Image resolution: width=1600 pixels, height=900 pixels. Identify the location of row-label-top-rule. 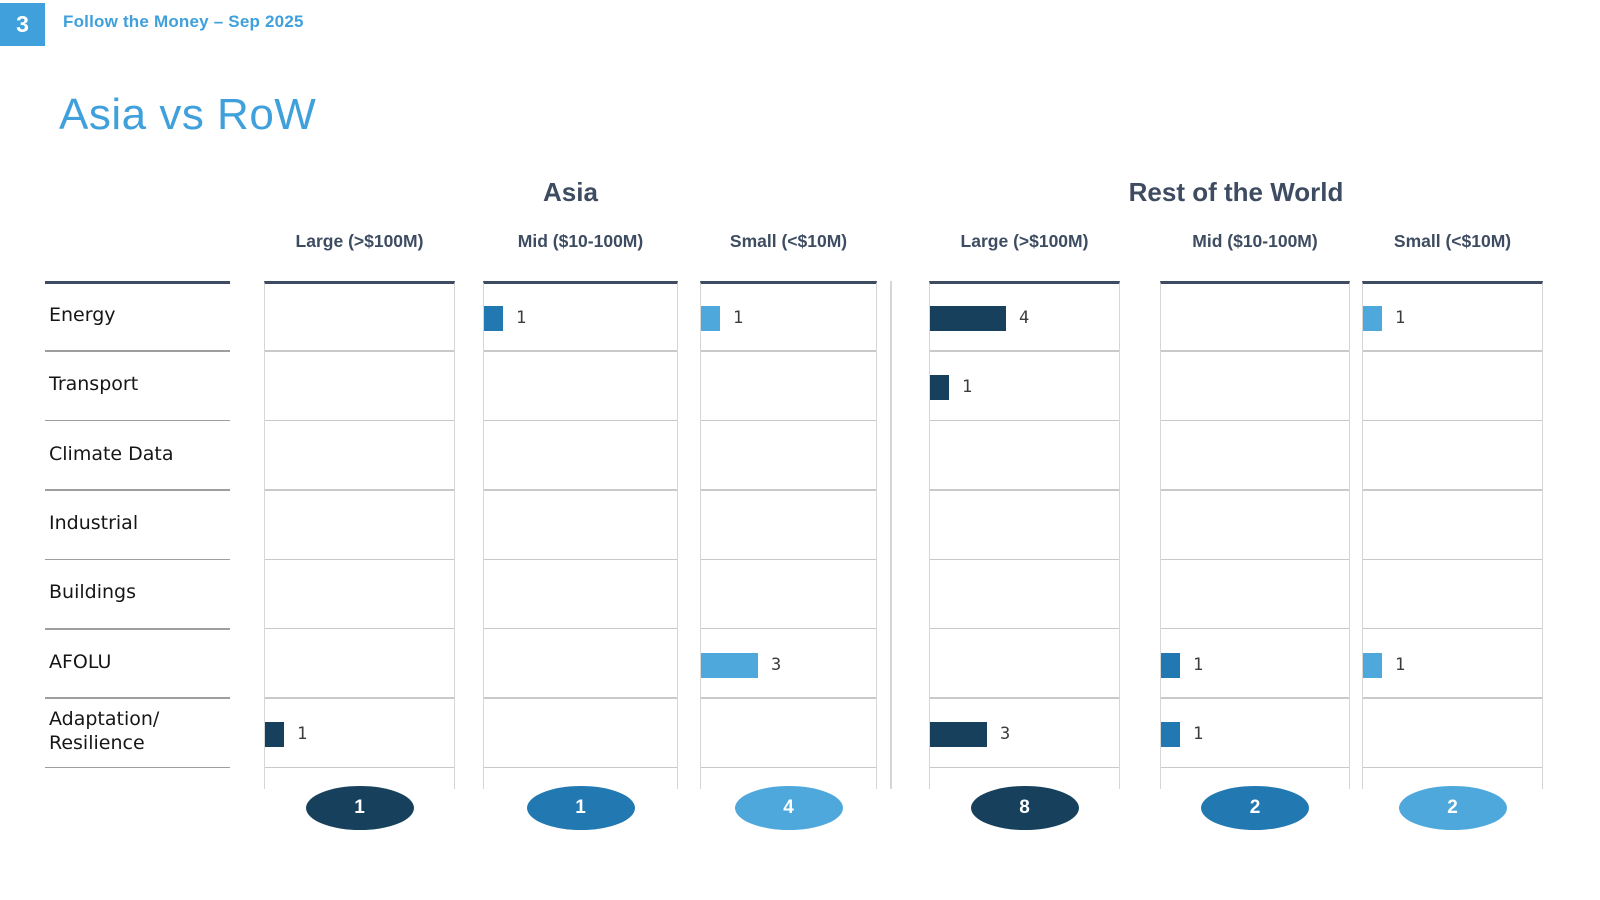
(137, 282).